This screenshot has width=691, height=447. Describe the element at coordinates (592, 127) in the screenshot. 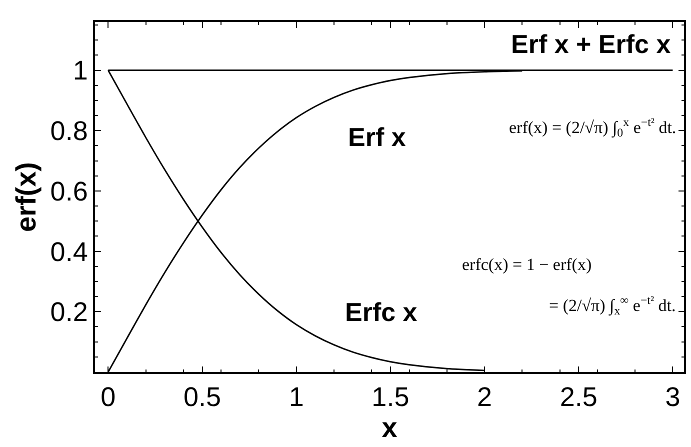

I see `annotation: erf(x) = (2/√π) ∫$_{0}$$^{x}$ e$^{−t²}$ dt.` at that location.